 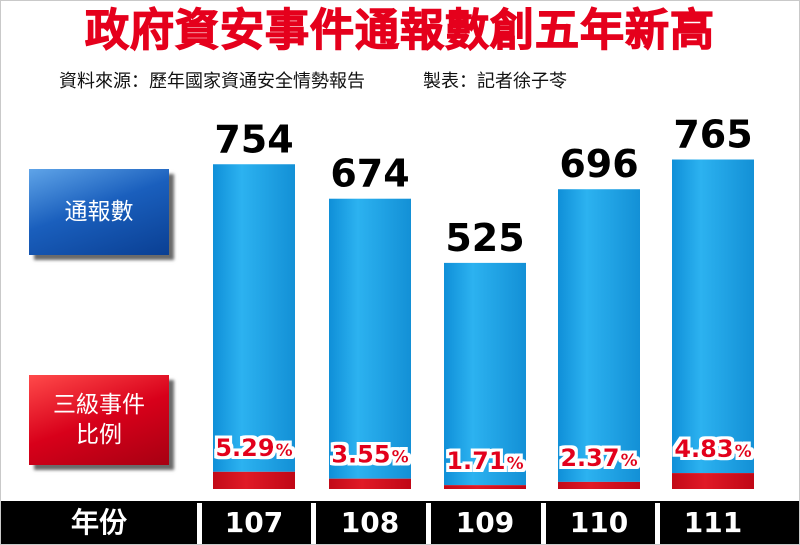 What do you see at coordinates (713, 522) in the screenshot?
I see `x-tick-label-111: 111` at bounding box center [713, 522].